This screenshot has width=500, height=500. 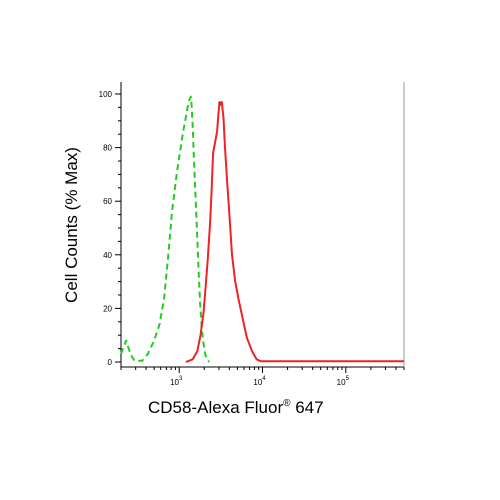 I want to click on x-axis-title: CD58-Alexa Fluor® 647, so click(x=236, y=407).